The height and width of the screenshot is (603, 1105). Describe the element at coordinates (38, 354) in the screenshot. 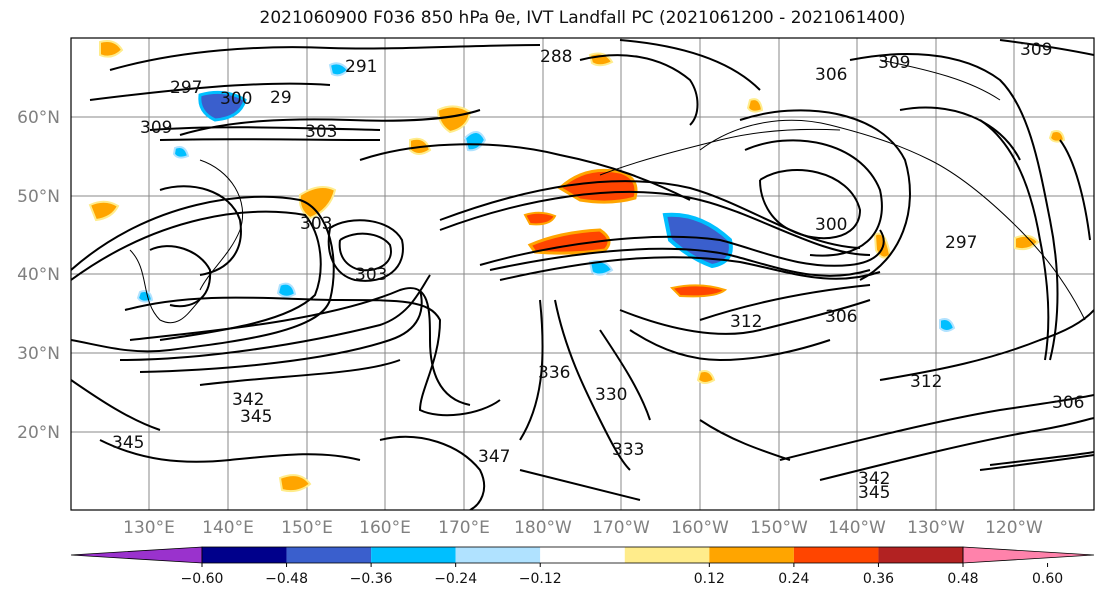

I see `lat-label: 30°N` at that location.